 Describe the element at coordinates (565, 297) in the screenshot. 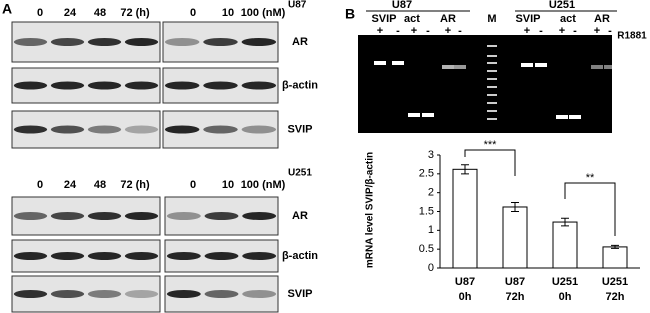

I see `x-tick-label: 0h` at that location.